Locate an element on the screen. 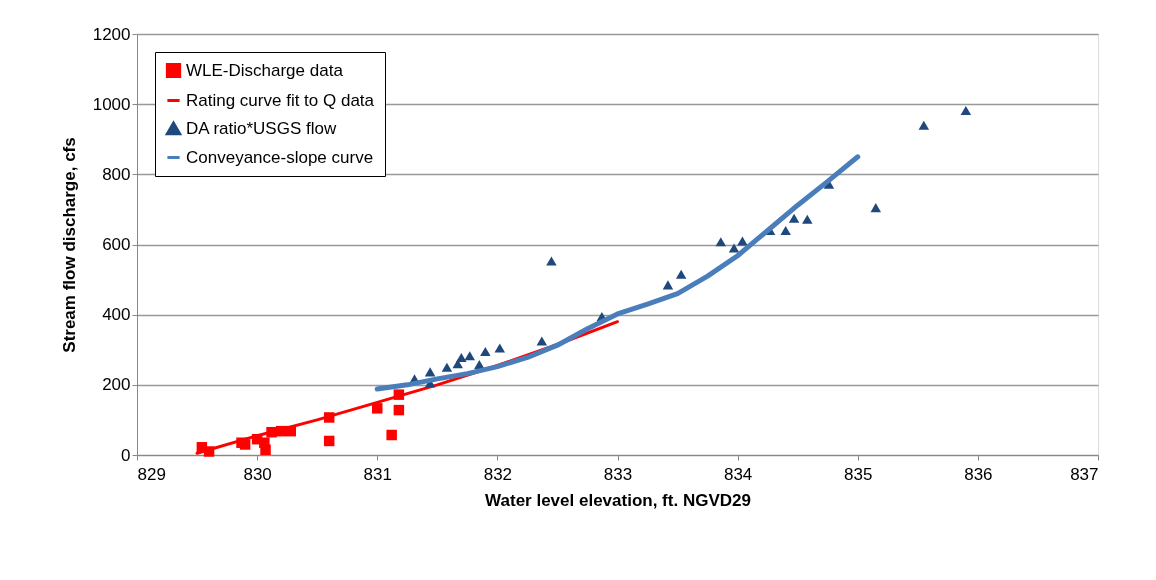 This screenshot has width=1156, height=580. legend-label: Rating curve fit to Q data is located at coordinates (280, 100).